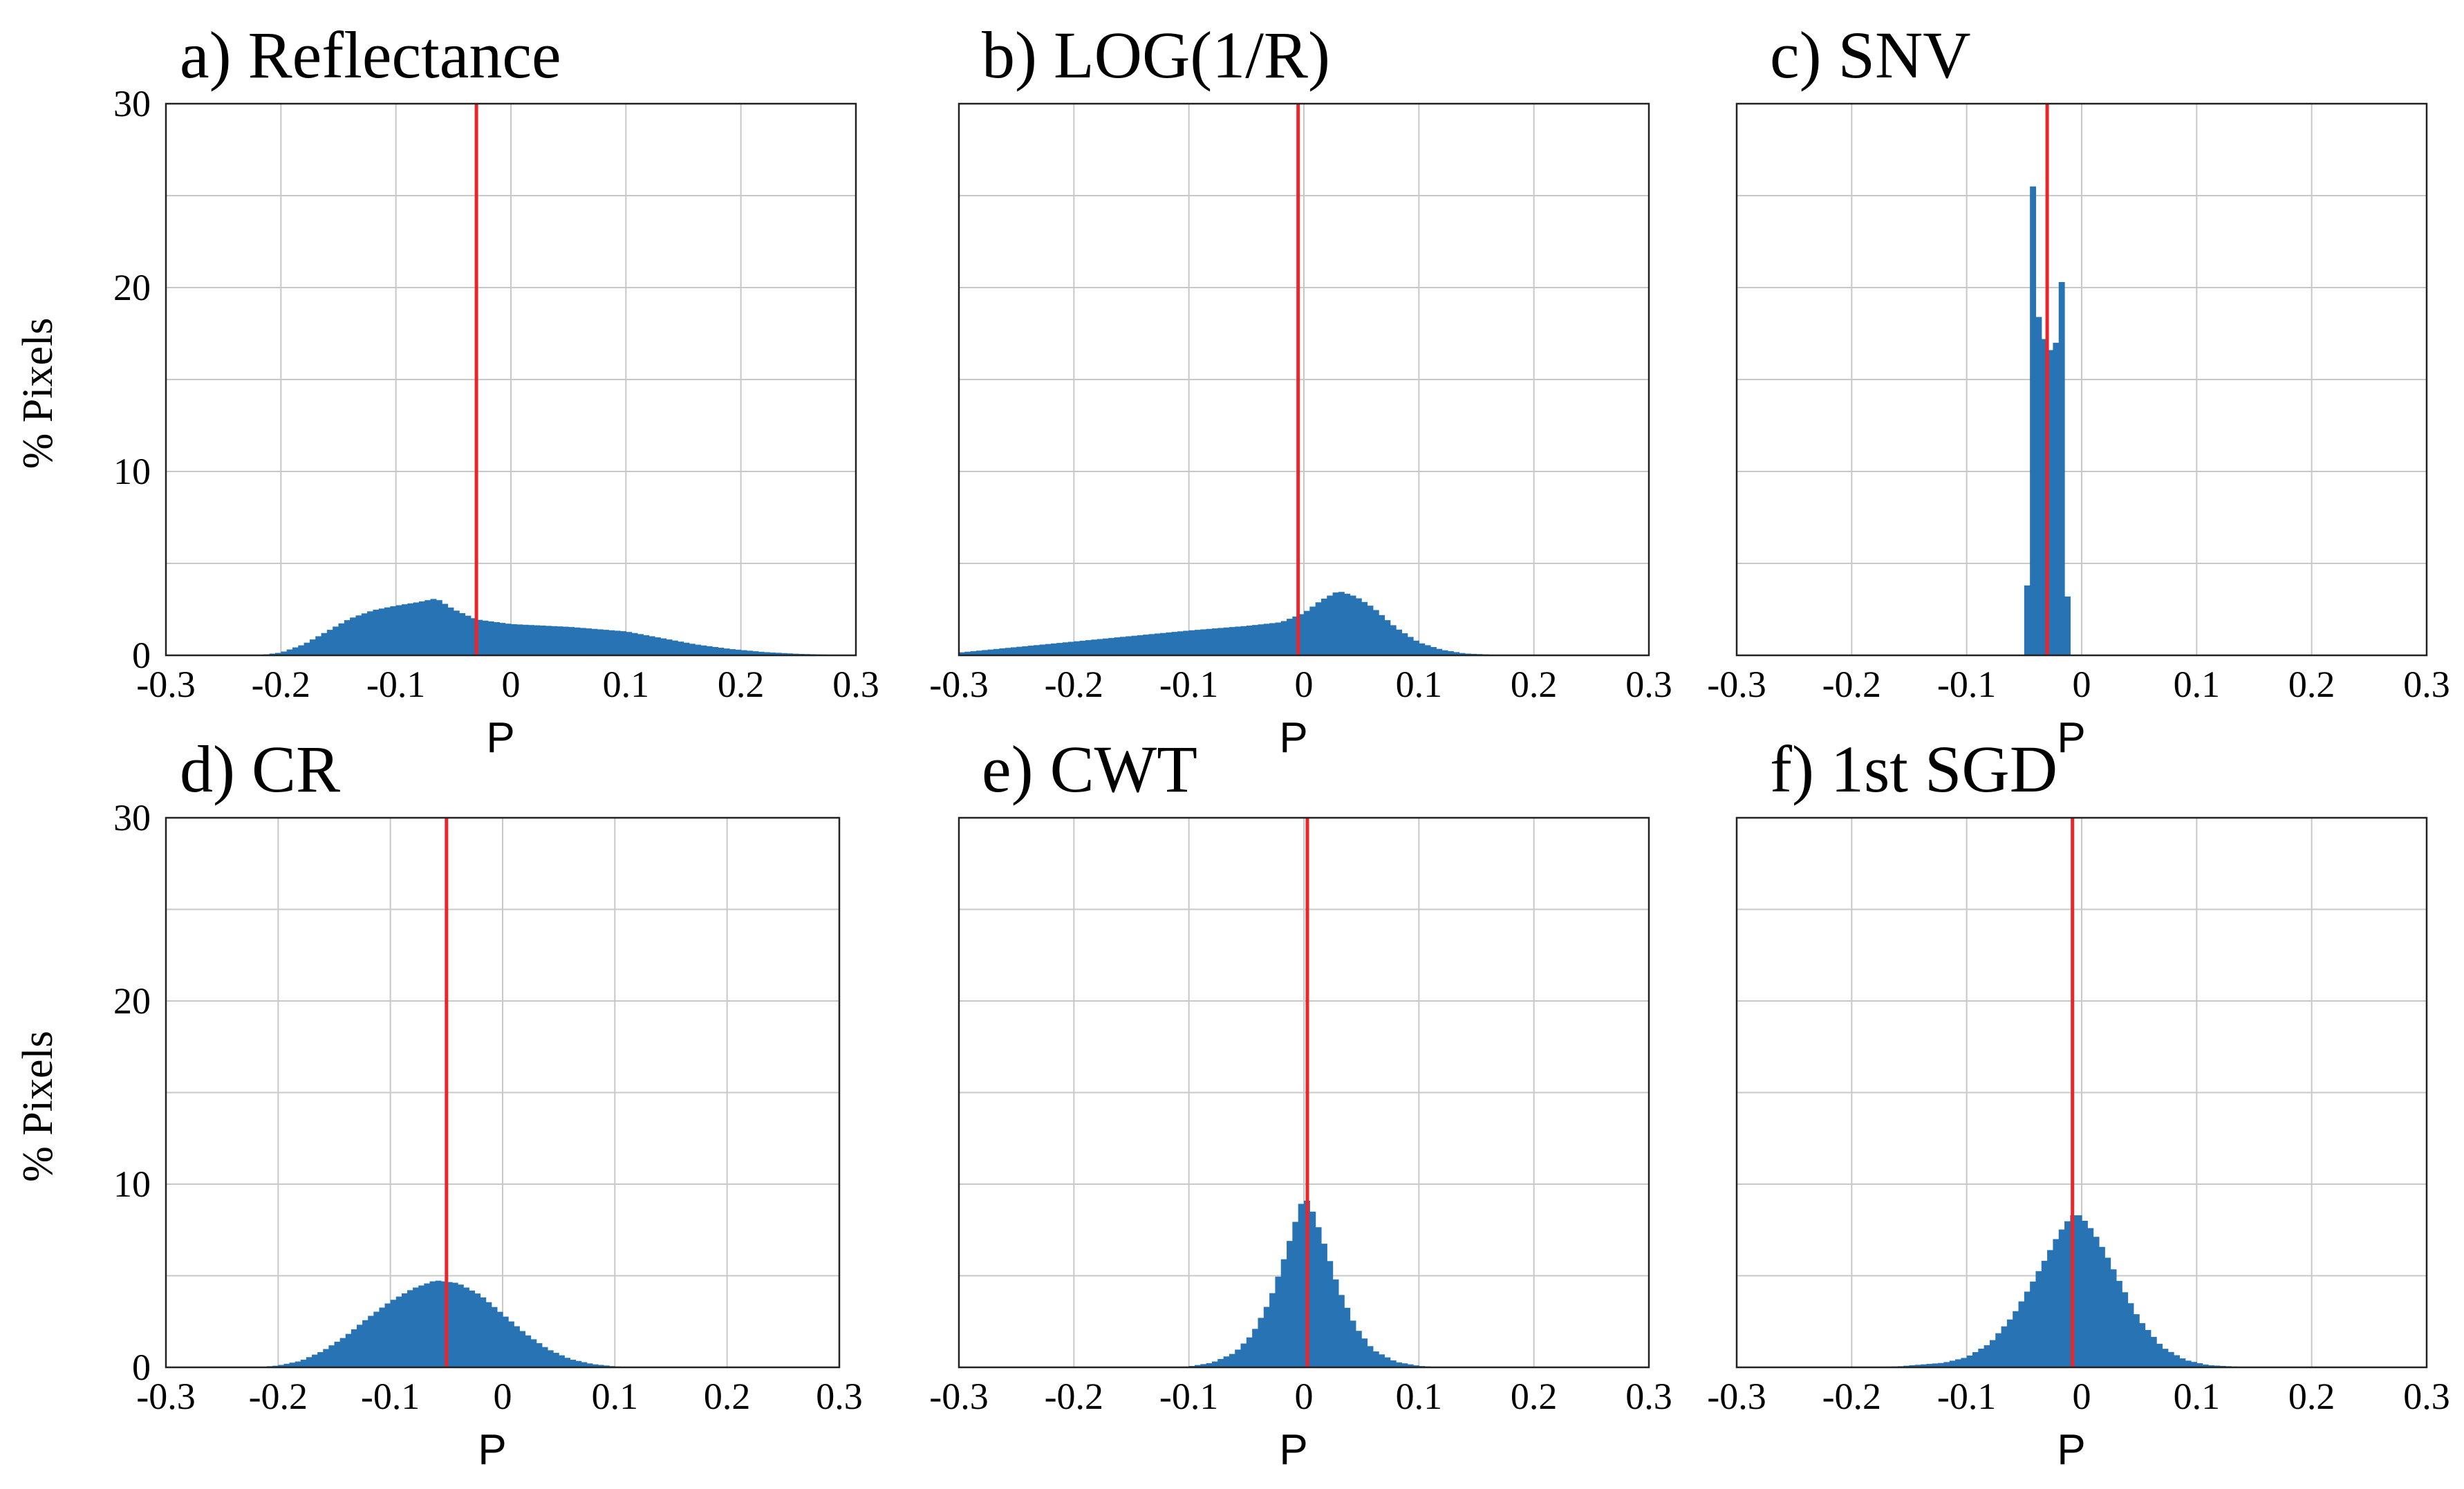  I want to click on y-tick-label: 30, so click(132, 103).